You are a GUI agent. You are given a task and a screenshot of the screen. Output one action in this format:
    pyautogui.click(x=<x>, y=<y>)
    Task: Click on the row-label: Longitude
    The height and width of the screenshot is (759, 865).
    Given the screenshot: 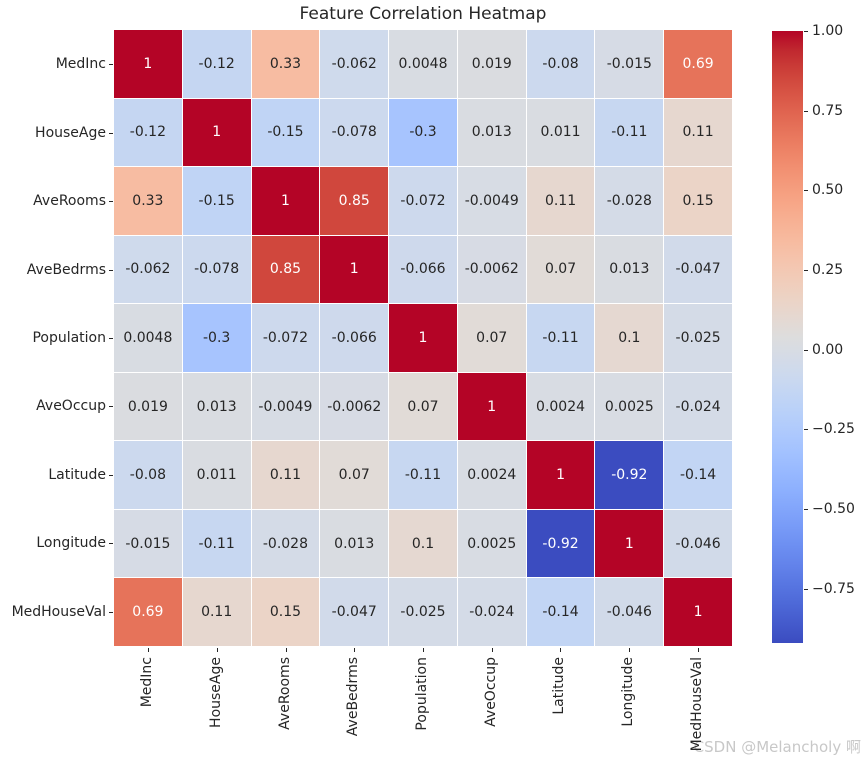 What is the action you would take?
    pyautogui.click(x=71, y=543)
    